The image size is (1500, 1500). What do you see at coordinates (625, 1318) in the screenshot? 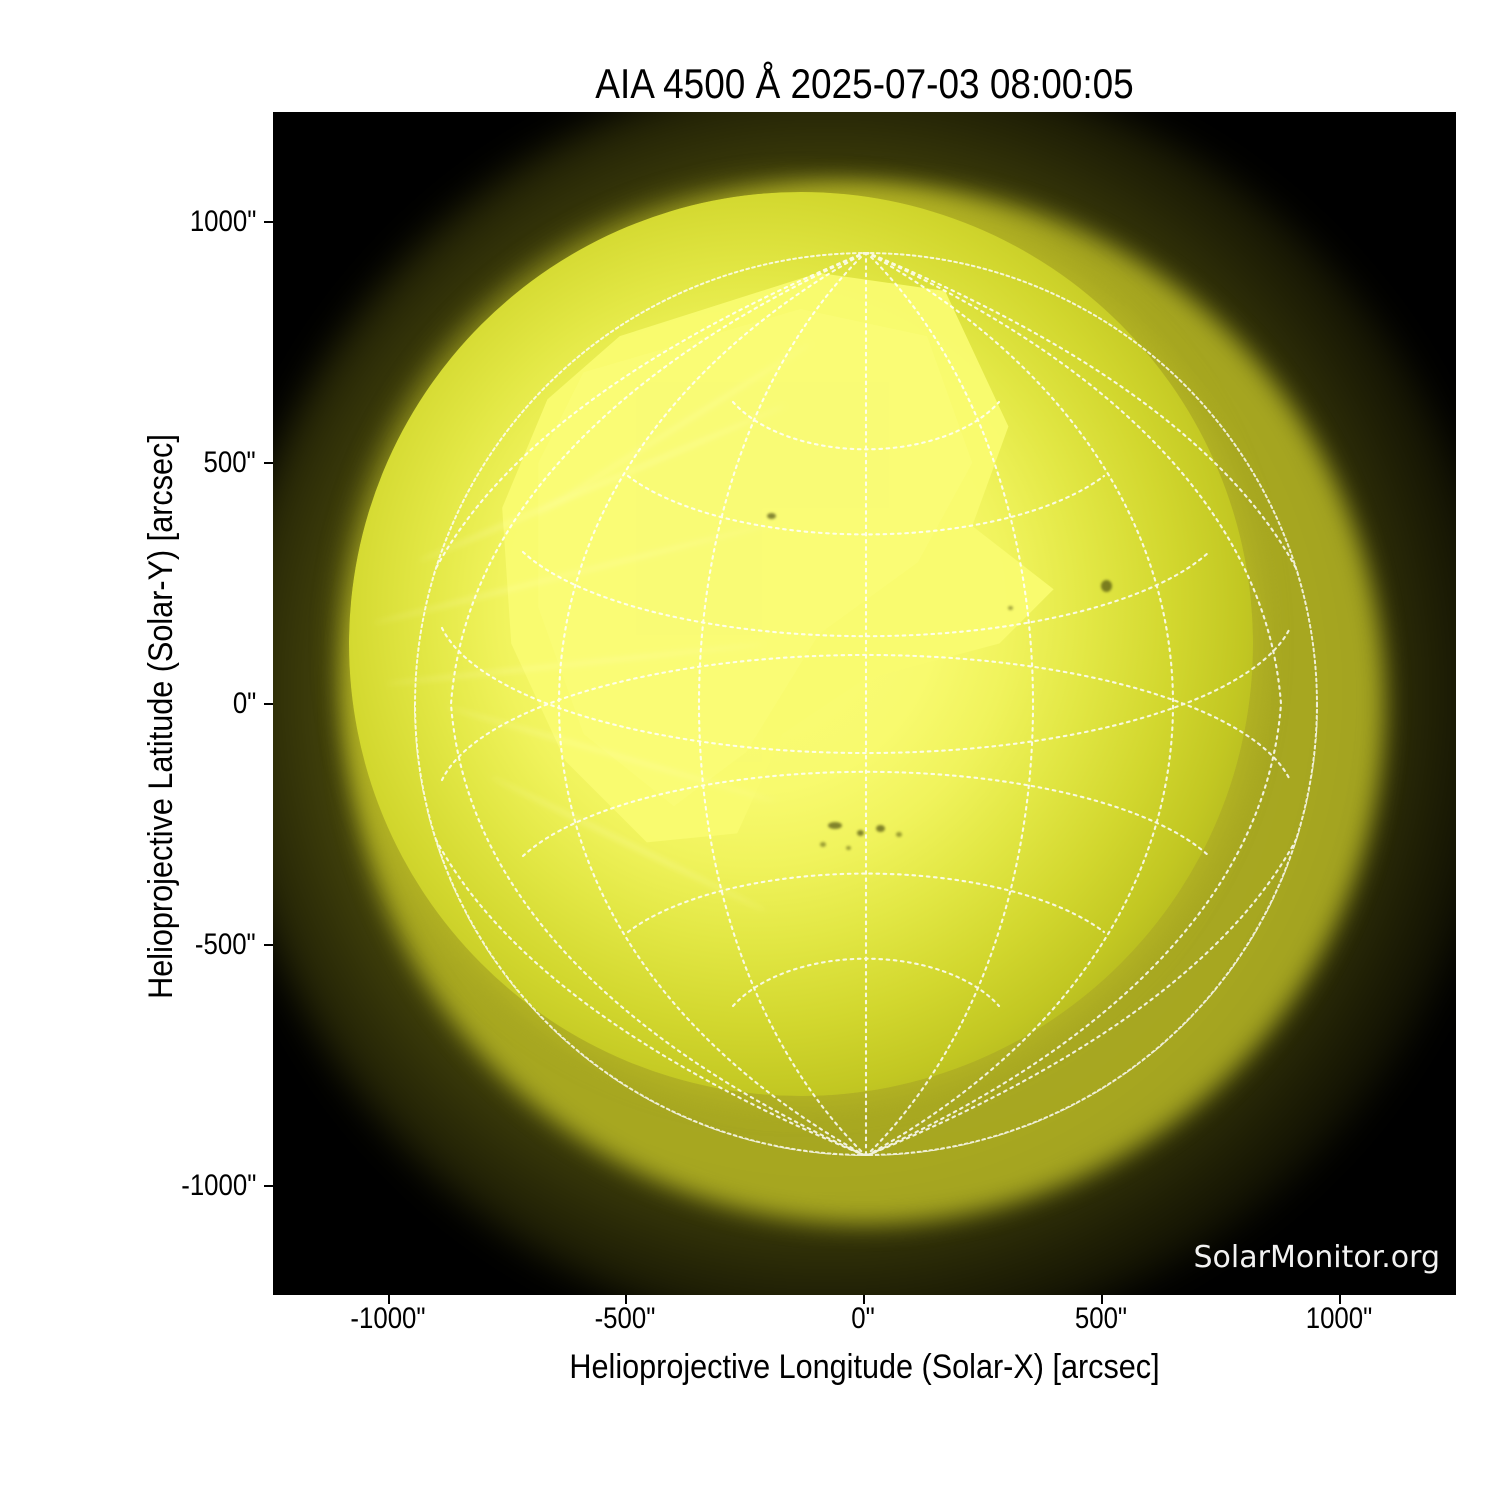
I see `xtick-label-neg500: -500"` at bounding box center [625, 1318].